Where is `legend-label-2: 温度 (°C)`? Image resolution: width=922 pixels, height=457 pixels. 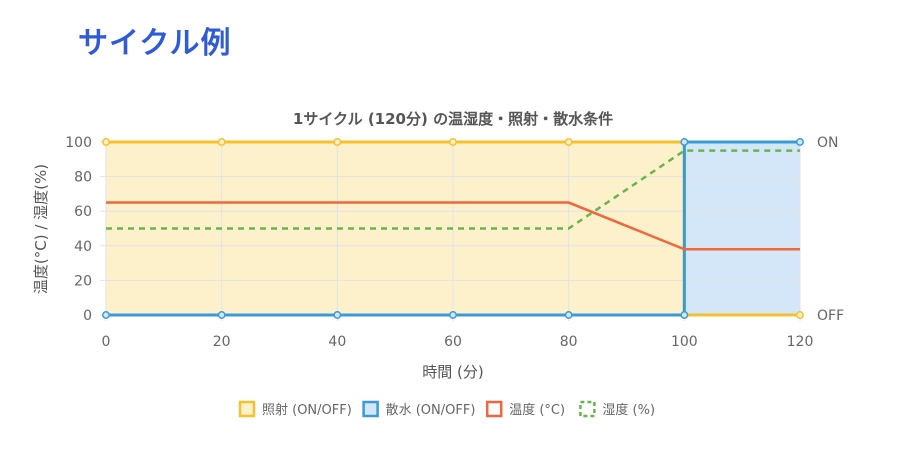 legend-label-2: 温度 (°C) is located at coordinates (537, 410).